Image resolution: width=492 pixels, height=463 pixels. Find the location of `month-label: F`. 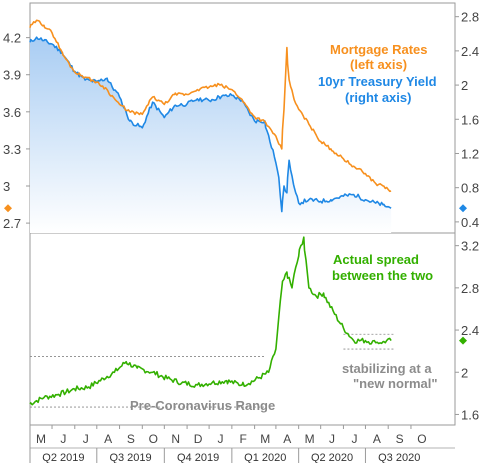

month-label: F is located at coordinates (243, 439).